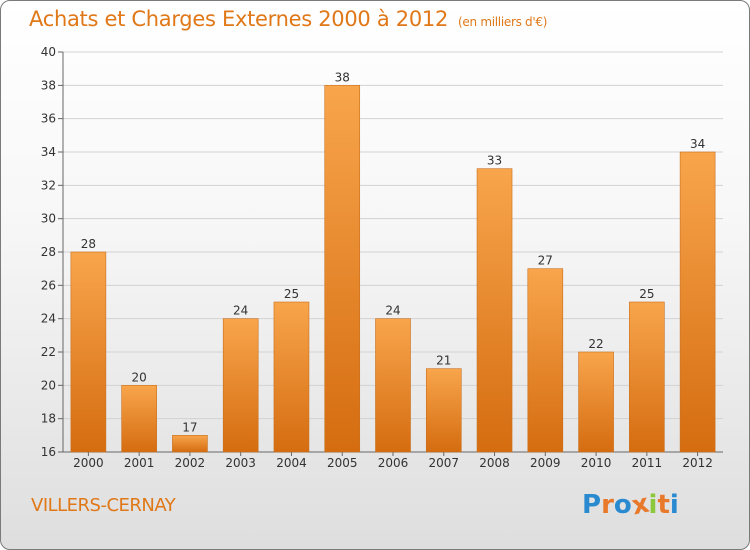 The image size is (750, 550). What do you see at coordinates (503, 22) in the screenshot?
I see `chart-subtitle: (en milliers d'€)` at bounding box center [503, 22].